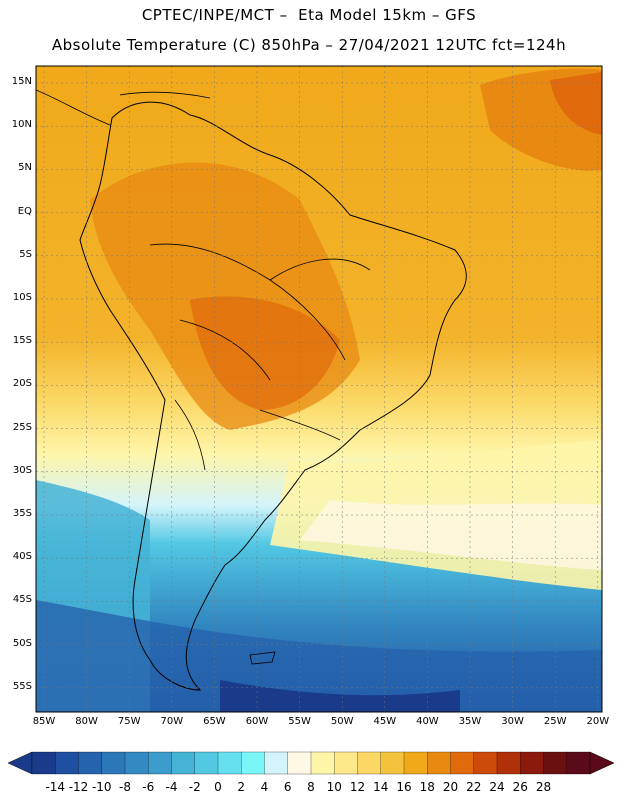  What do you see at coordinates (172, 721) in the screenshot?
I see `longitude-label: 70W` at bounding box center [172, 721].